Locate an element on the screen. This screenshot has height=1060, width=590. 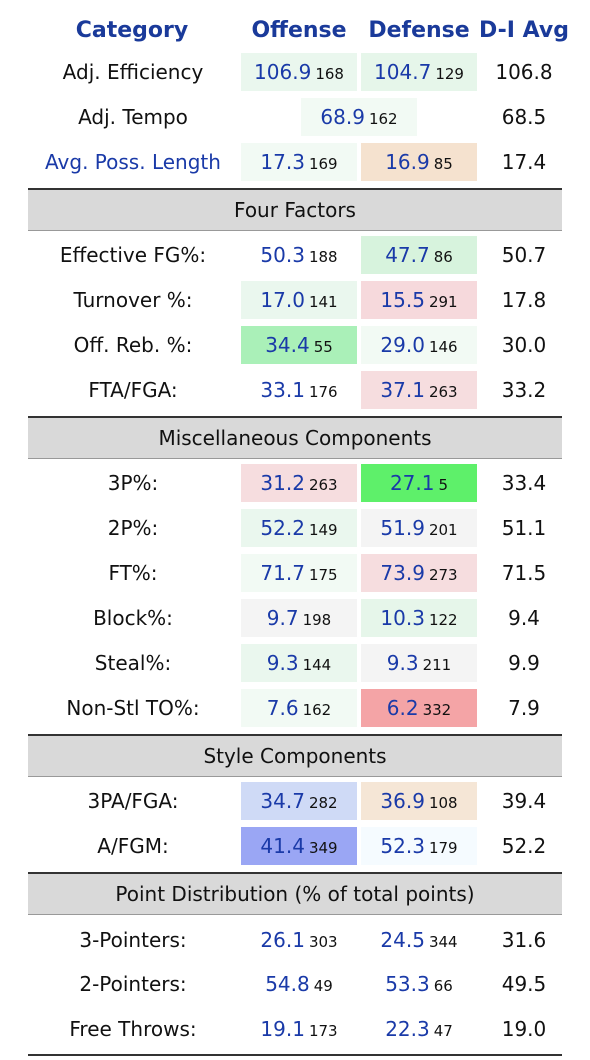
row-label: Steal%: is located at coordinates (133, 663).